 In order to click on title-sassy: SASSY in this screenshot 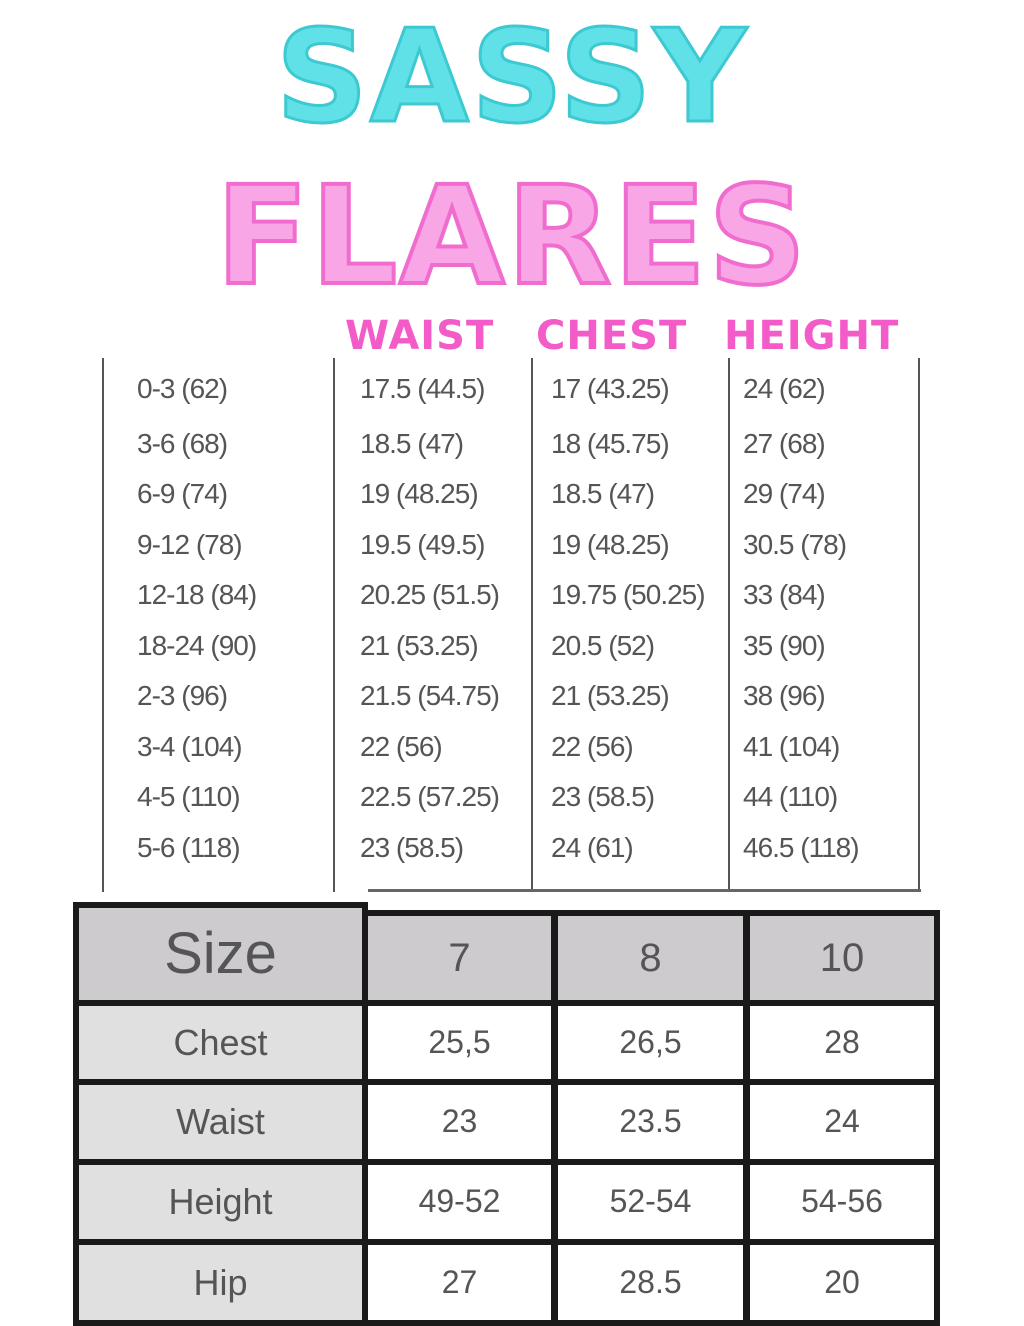, I will do `click(511, 78)`.